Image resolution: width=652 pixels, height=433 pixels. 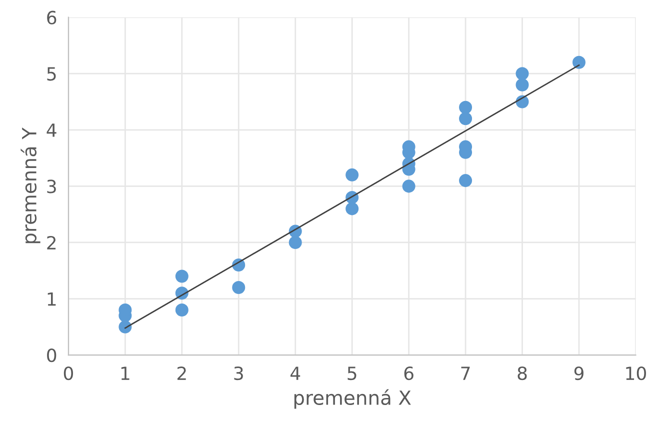 What do you see at coordinates (30, 185) in the screenshot?
I see `y-axis-title: premenná Y` at bounding box center [30, 185].